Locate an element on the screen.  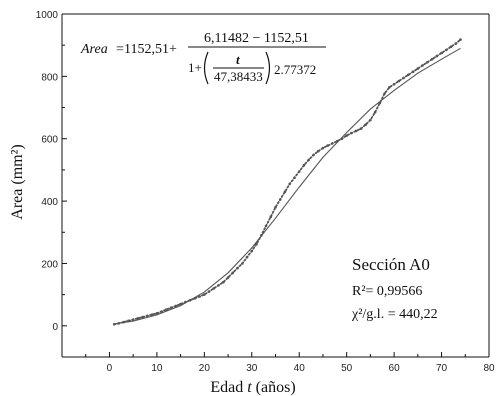
equation-lhs: Area is located at coordinates (94, 49).